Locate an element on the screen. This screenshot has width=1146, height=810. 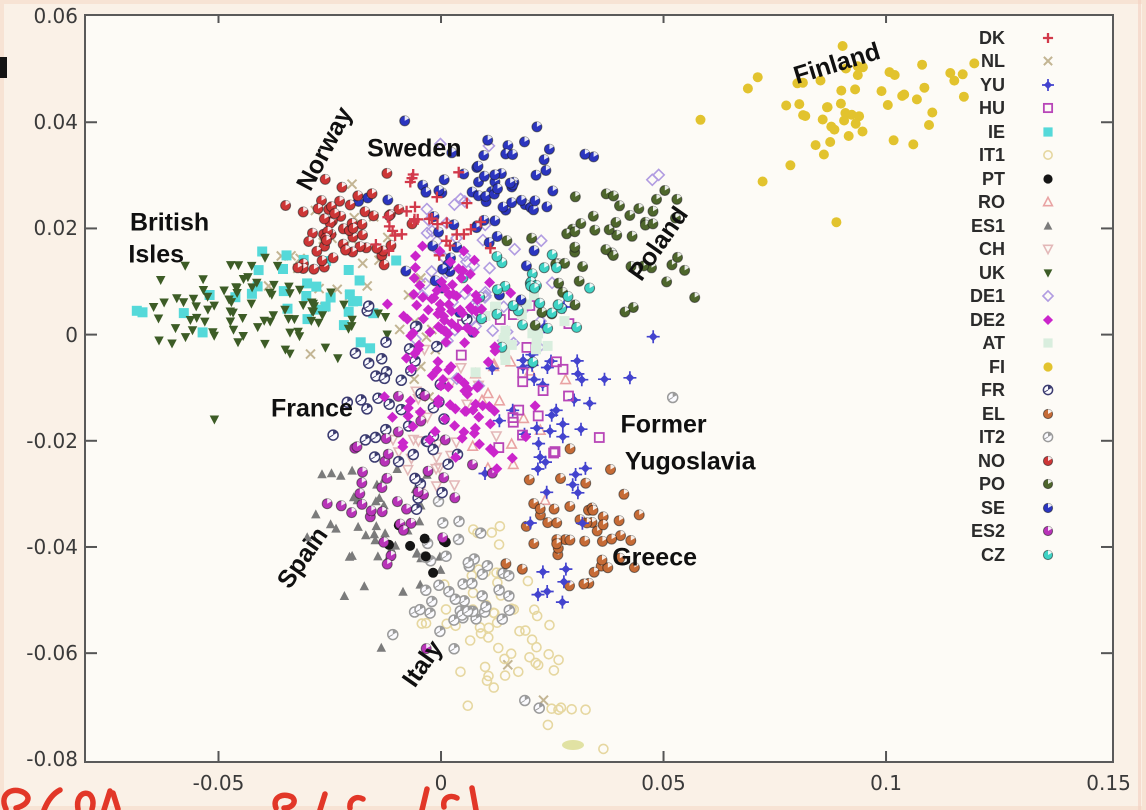
legend-entry-uk: UK is located at coordinates (995, 273).